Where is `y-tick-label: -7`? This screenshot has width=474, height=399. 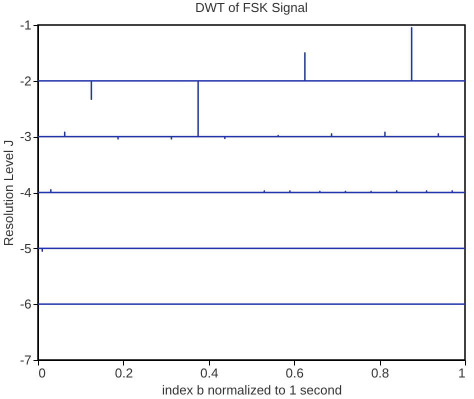
y-tick-label: -7 is located at coordinates (26, 360).